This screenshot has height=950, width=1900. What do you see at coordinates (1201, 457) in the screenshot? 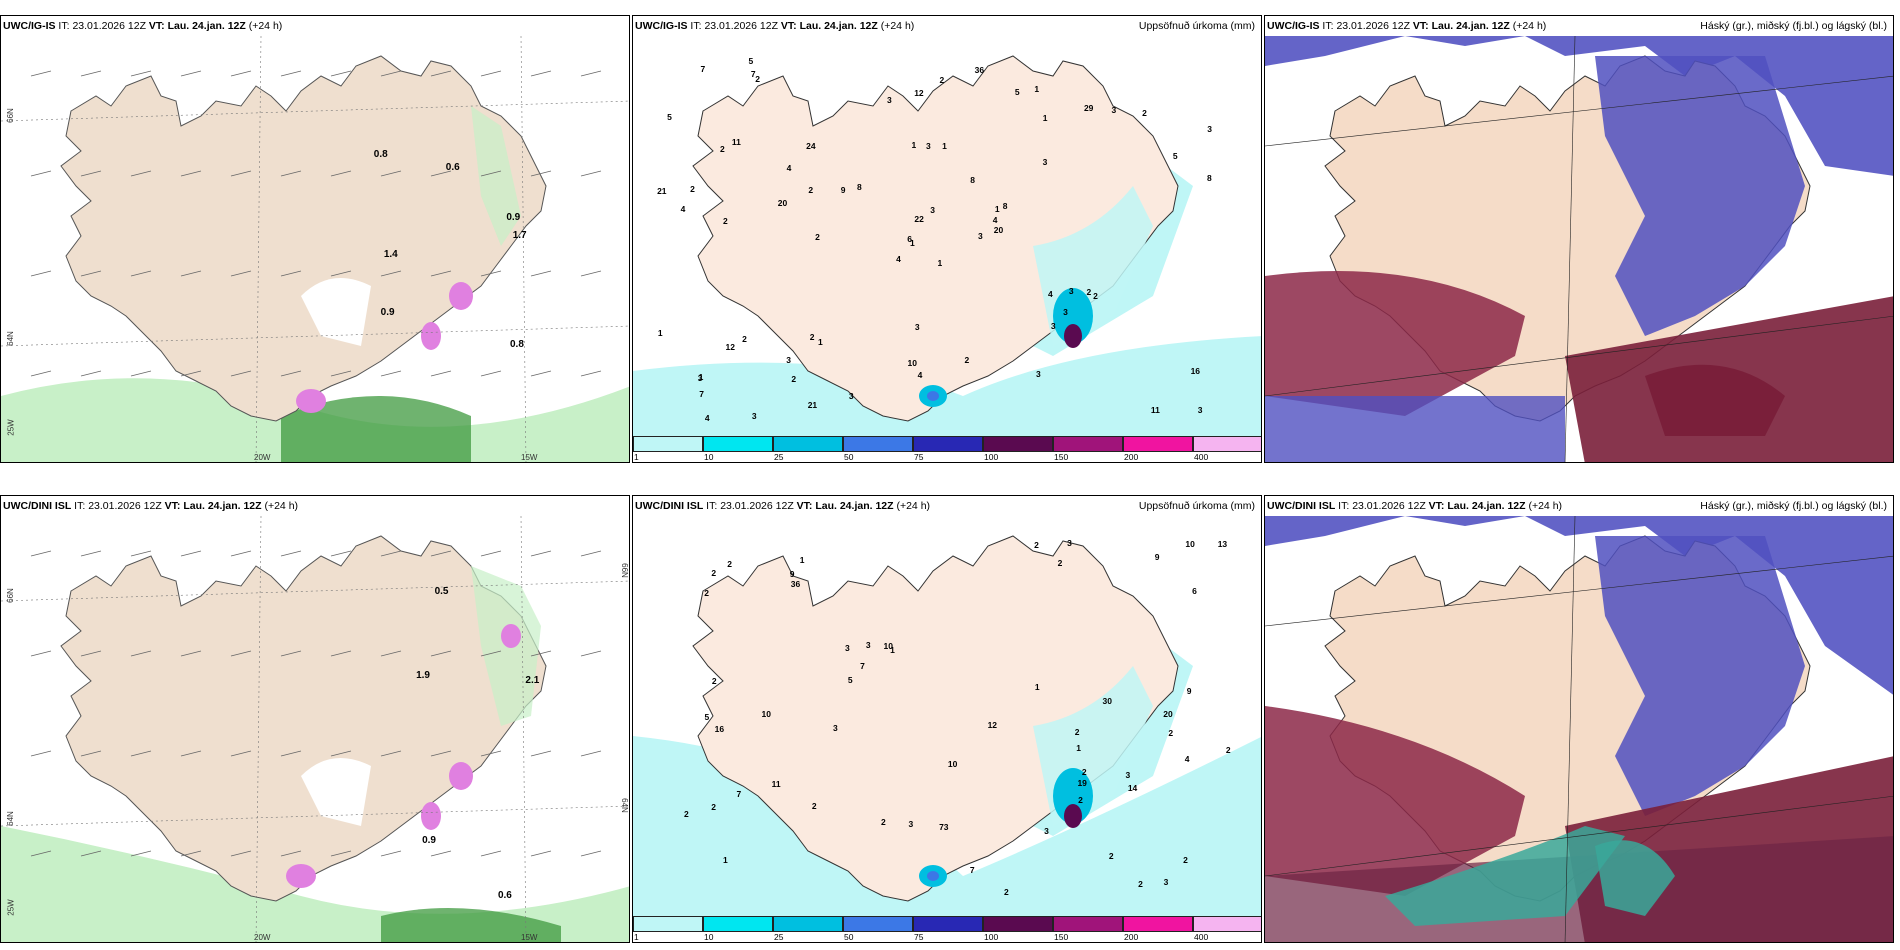
I see `colorbar-tick: 400` at bounding box center [1201, 457].